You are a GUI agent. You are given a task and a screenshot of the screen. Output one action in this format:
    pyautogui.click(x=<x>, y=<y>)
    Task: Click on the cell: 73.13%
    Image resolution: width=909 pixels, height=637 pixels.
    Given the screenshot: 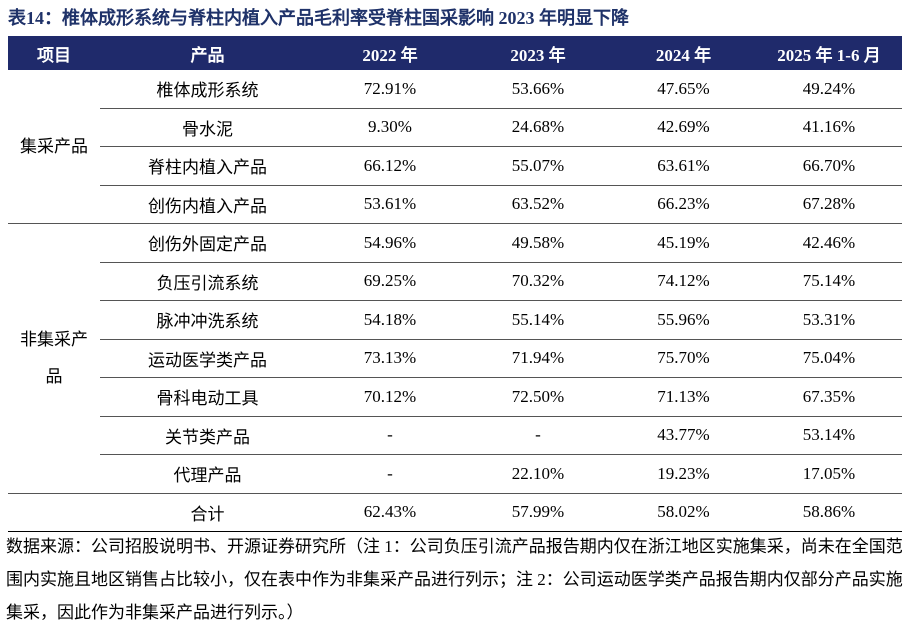 What is the action you would take?
    pyautogui.click(x=390, y=358)
    